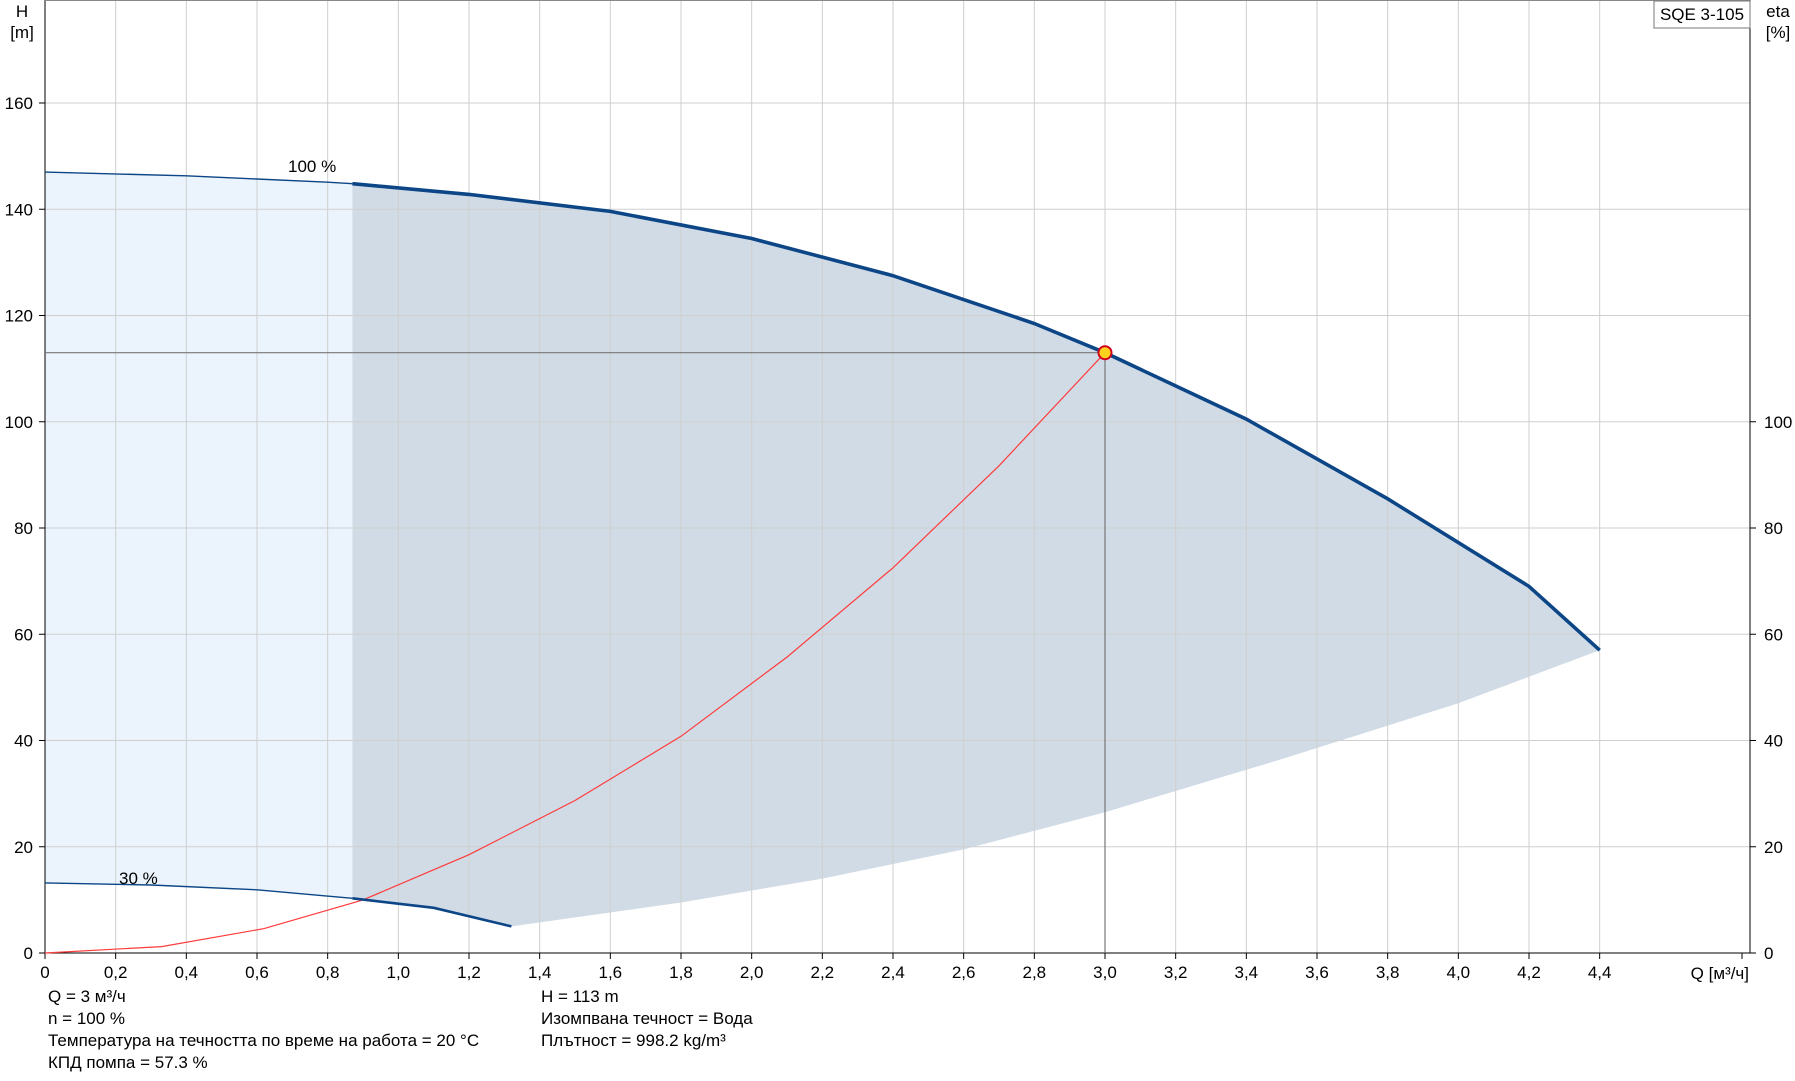 Image resolution: width=1795 pixels, height=1081 pixels. Describe the element at coordinates (1529, 972) in the screenshot. I see `x-tick-label: 4,2` at that location.